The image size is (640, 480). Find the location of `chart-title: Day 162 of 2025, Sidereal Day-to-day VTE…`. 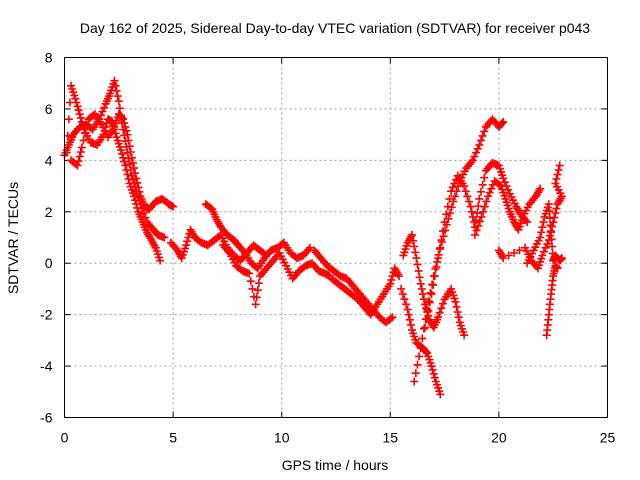

chart-title: Day 162 of 2025, Sidereal Day-to-day VTE… is located at coordinates (335, 28).